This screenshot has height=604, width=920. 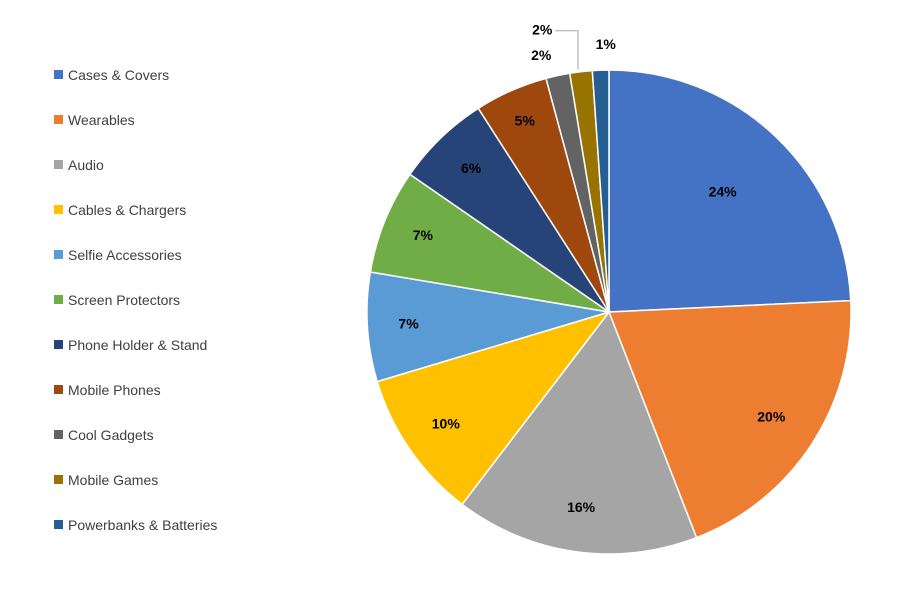 I want to click on legend-item: Mobile Games, so click(x=184, y=479).